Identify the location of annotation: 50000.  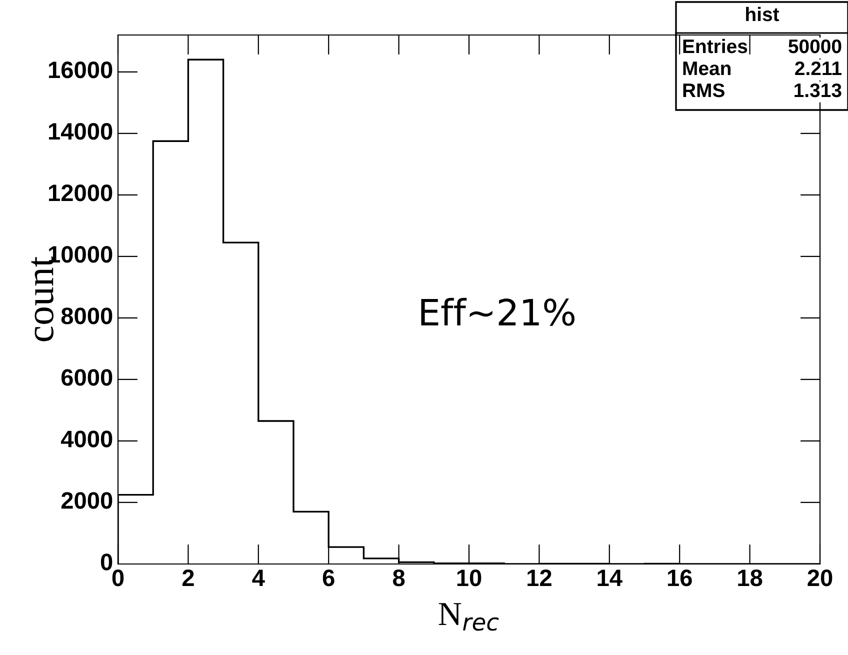
(815, 46).